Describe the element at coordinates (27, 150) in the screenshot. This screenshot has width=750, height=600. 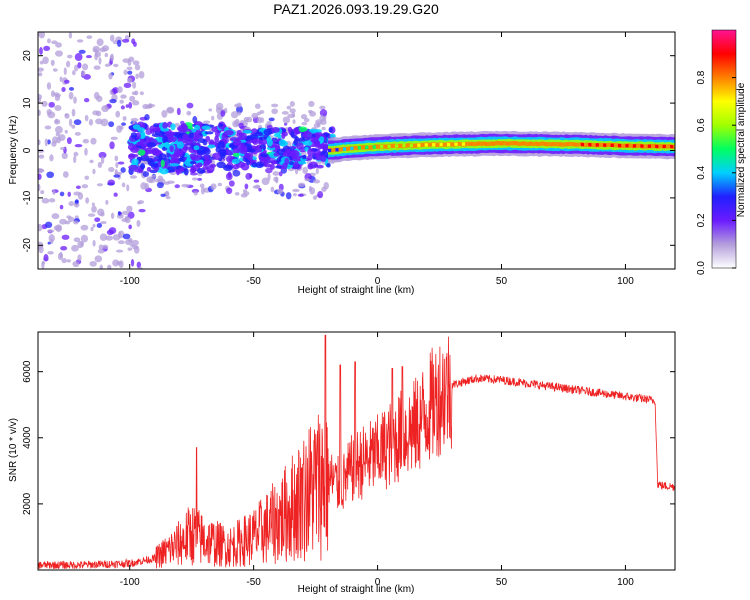
I see `spectrogram-y-tick-label: 0` at that location.